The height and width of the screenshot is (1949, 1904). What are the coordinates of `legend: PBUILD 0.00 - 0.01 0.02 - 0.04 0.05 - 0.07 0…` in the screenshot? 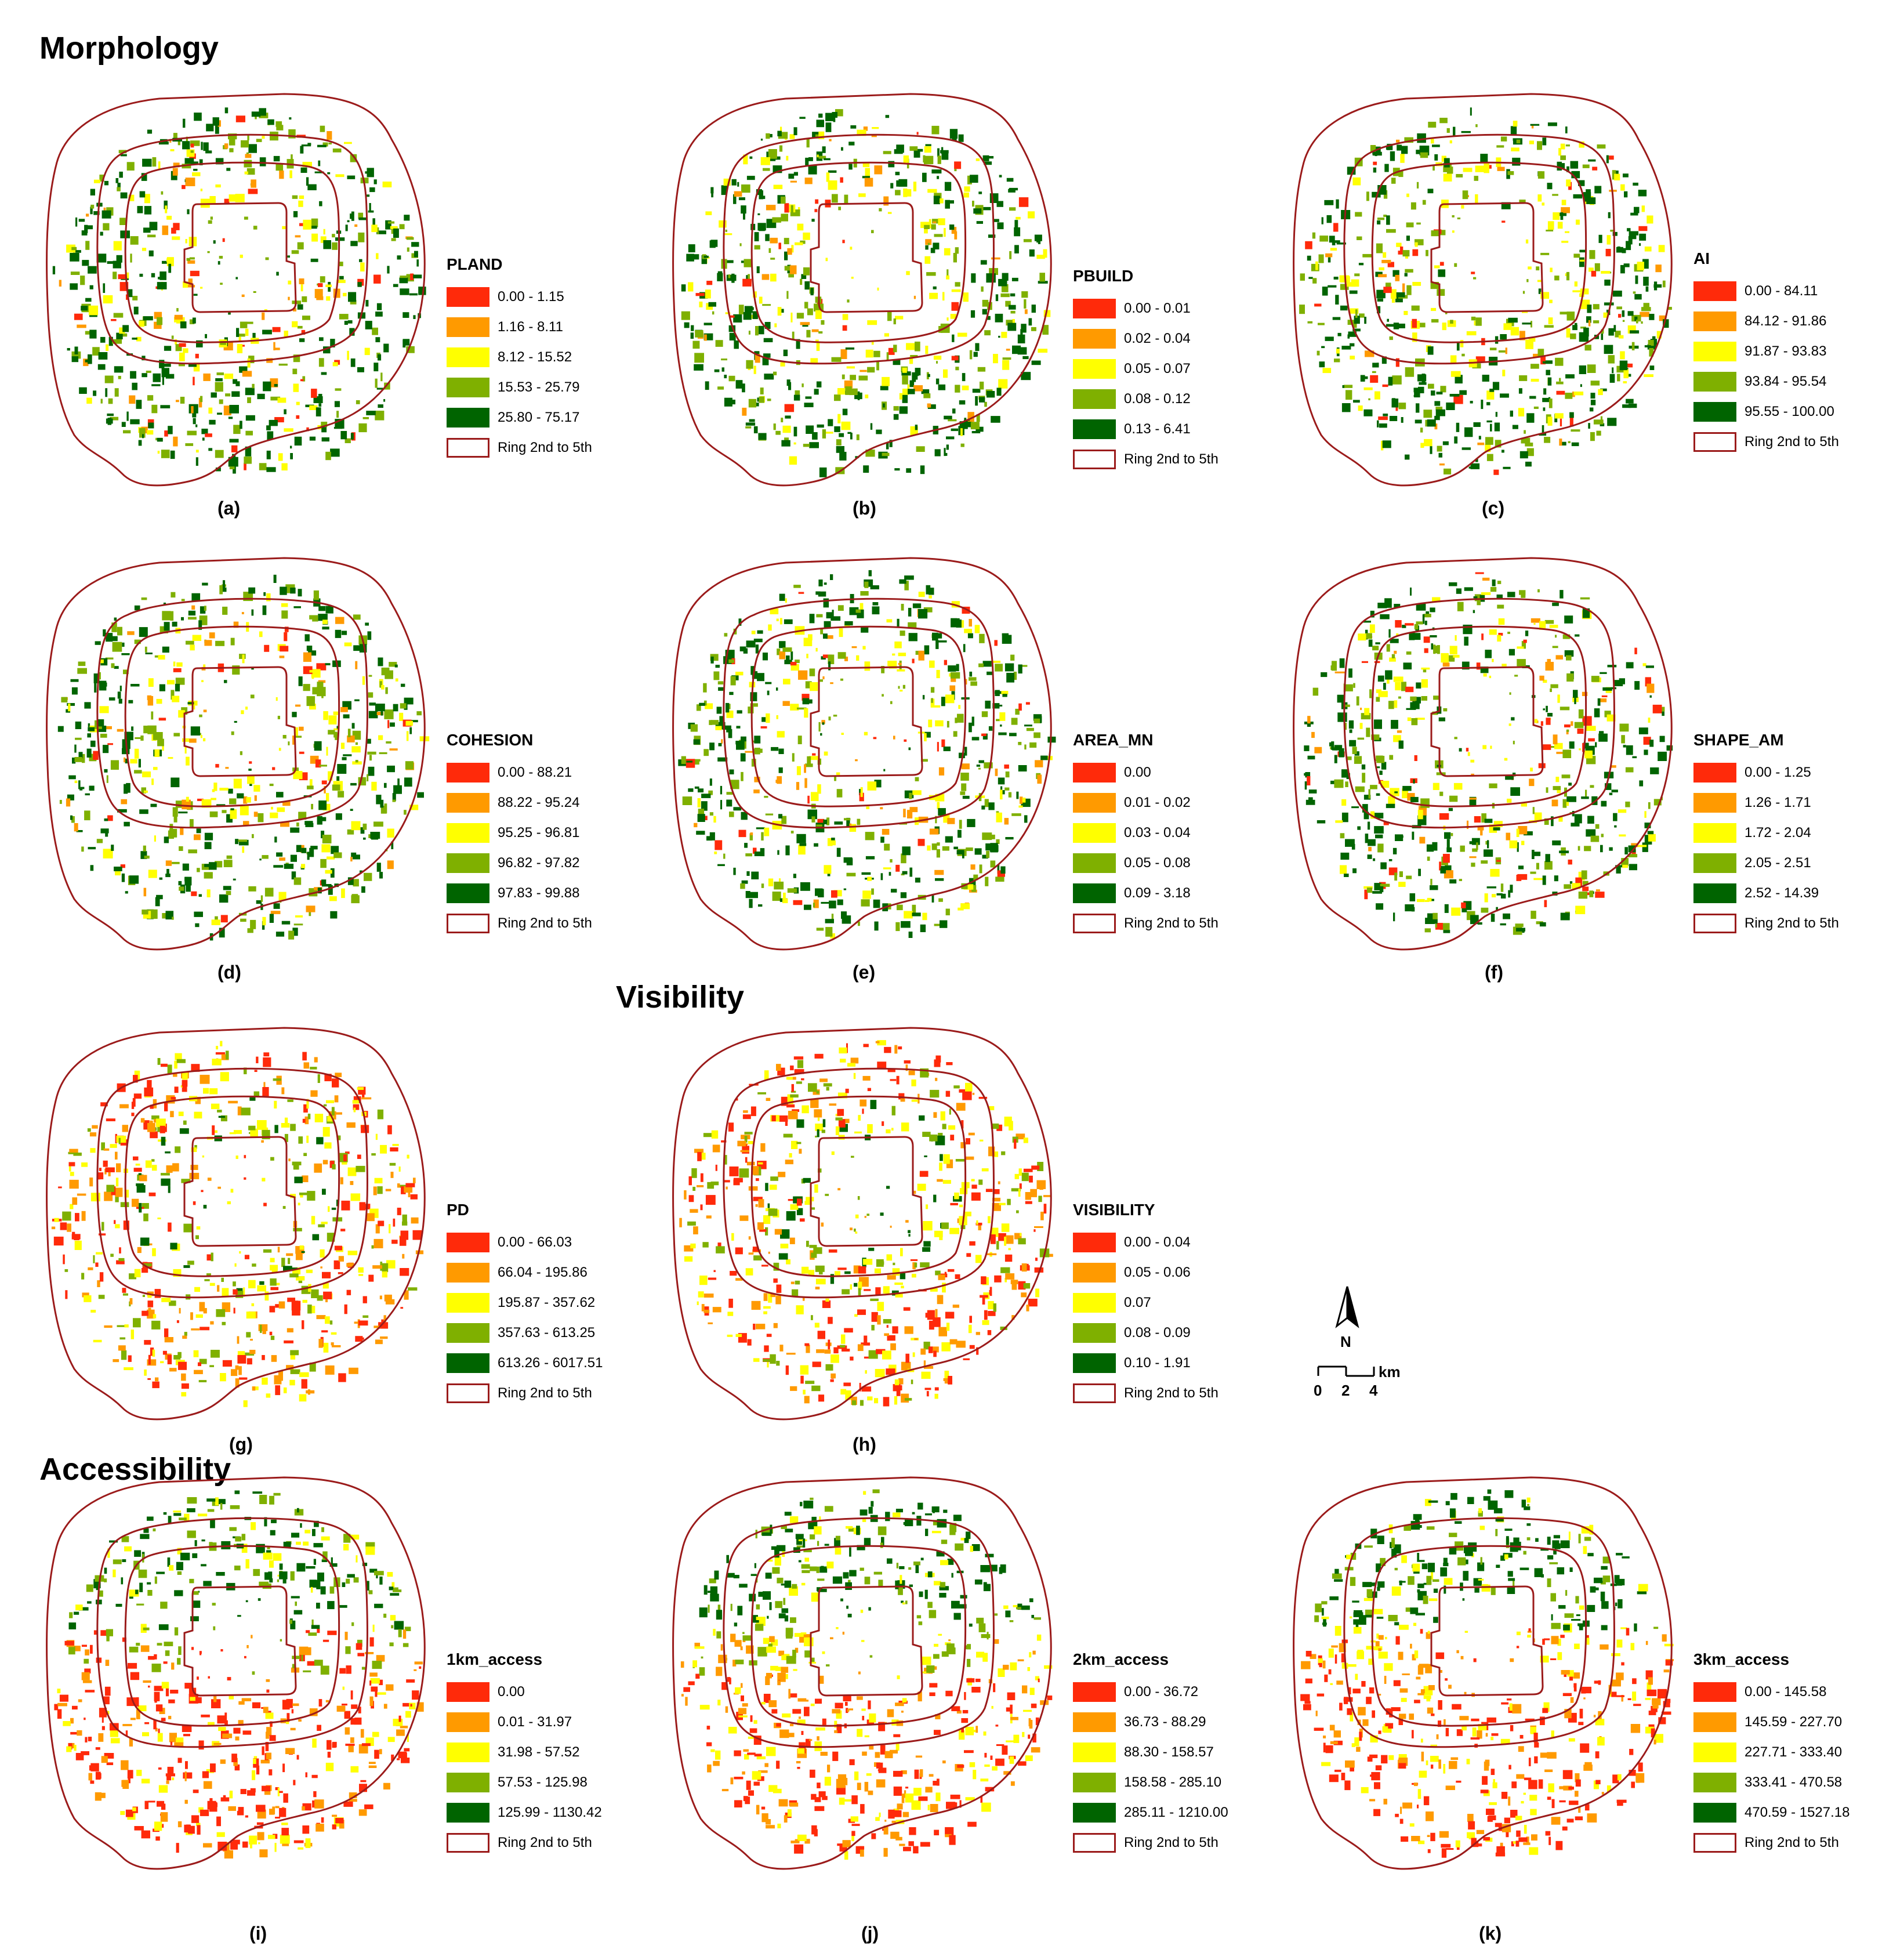 It's located at (1145, 370).